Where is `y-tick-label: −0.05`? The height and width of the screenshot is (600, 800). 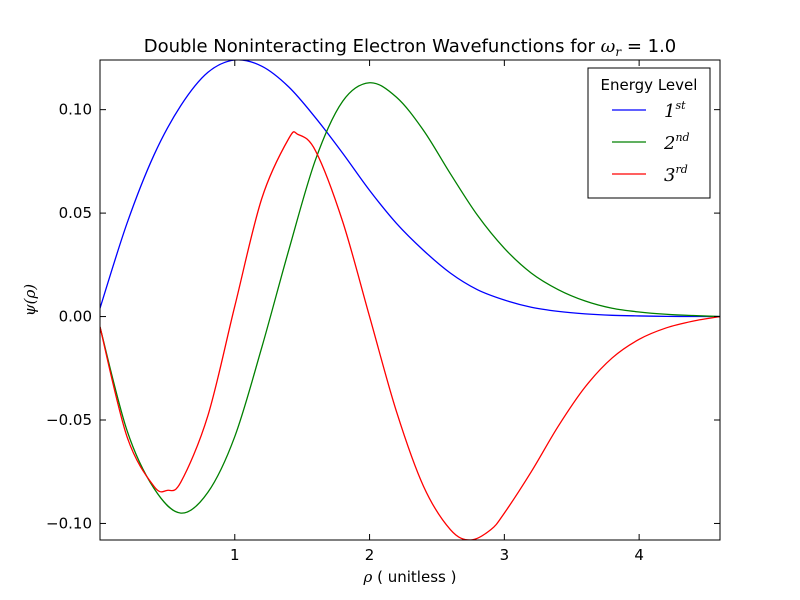 y-tick-label: −0.05 is located at coordinates (69, 420).